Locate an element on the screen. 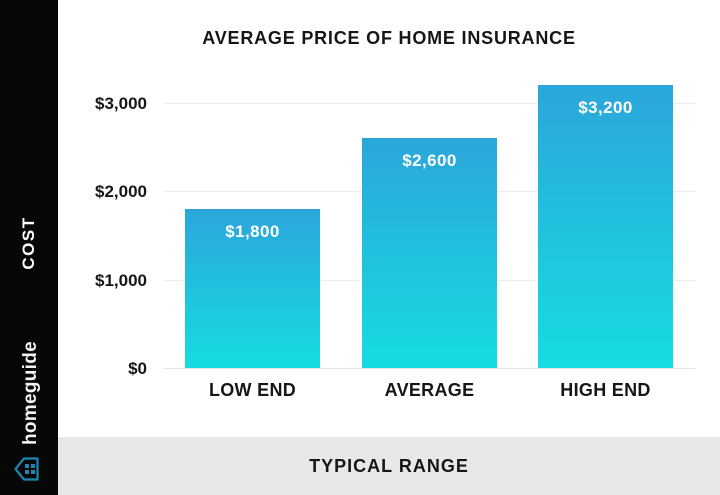 The width and height of the screenshot is (720, 495). bar-average: $2,600 is located at coordinates (429, 253).